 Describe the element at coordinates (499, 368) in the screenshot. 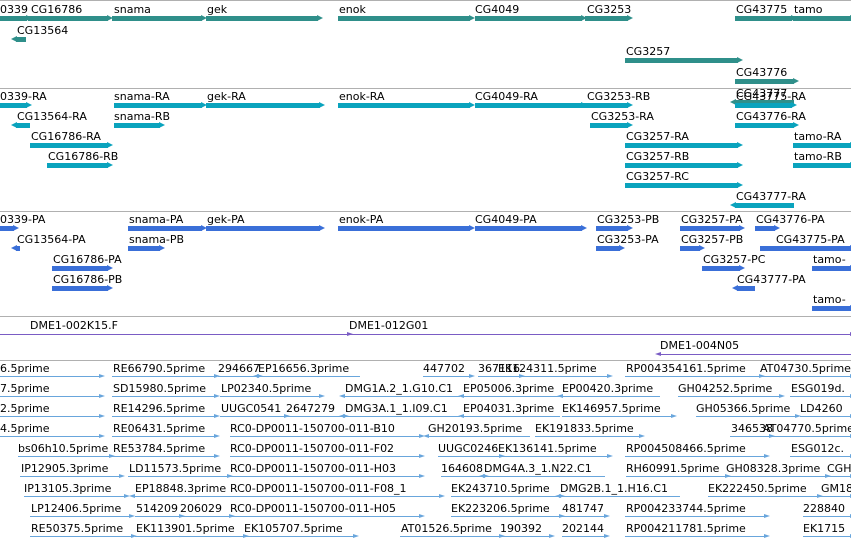

I see `feature-label: 367116` at that location.